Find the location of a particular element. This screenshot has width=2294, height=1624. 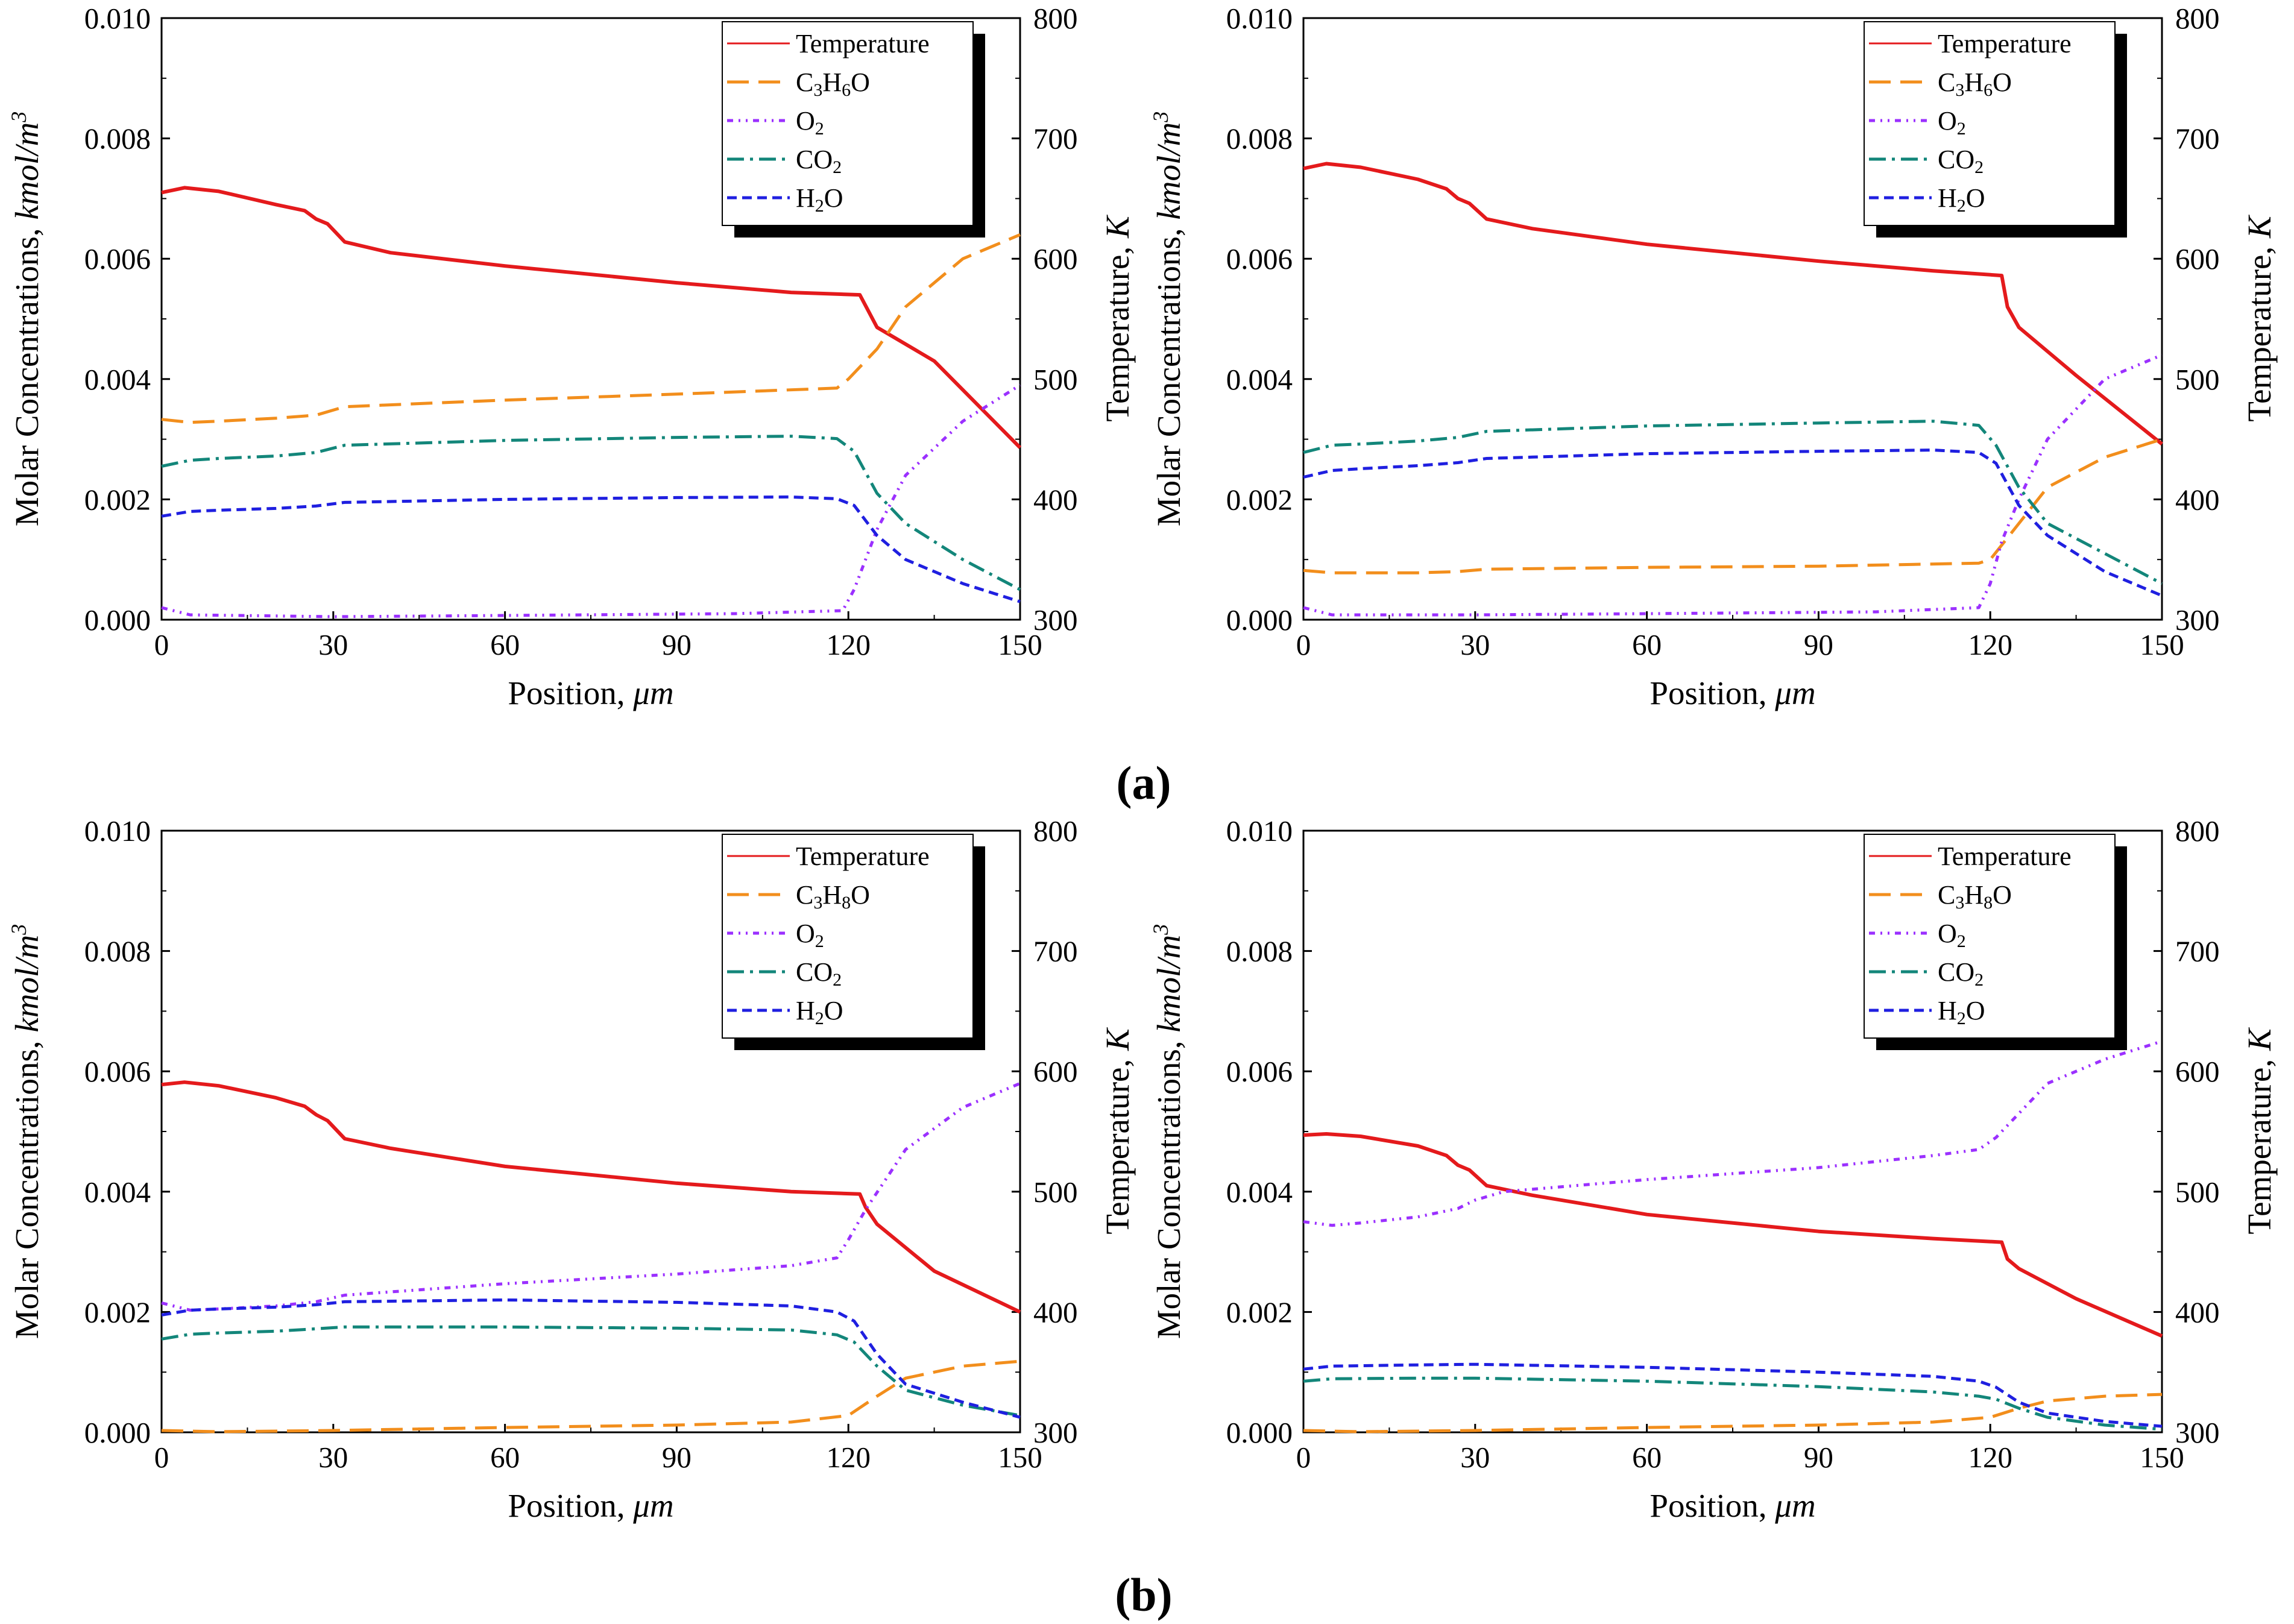

panel-label-b: (b) is located at coordinates (1143, 1595).